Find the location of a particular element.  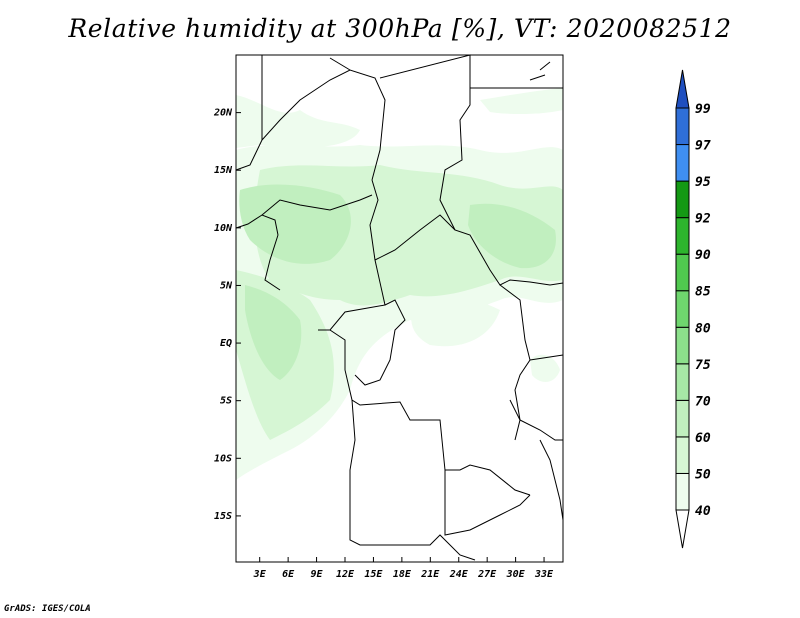

colorbar-label: 85 is located at coordinates (703, 292).